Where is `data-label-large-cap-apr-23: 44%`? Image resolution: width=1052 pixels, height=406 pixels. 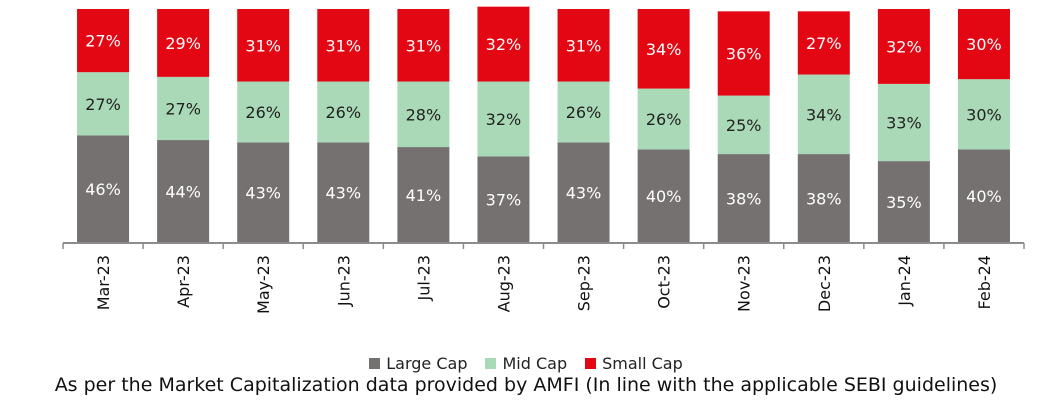
data-label-large-cap-apr-23: 44% is located at coordinates (183, 192).